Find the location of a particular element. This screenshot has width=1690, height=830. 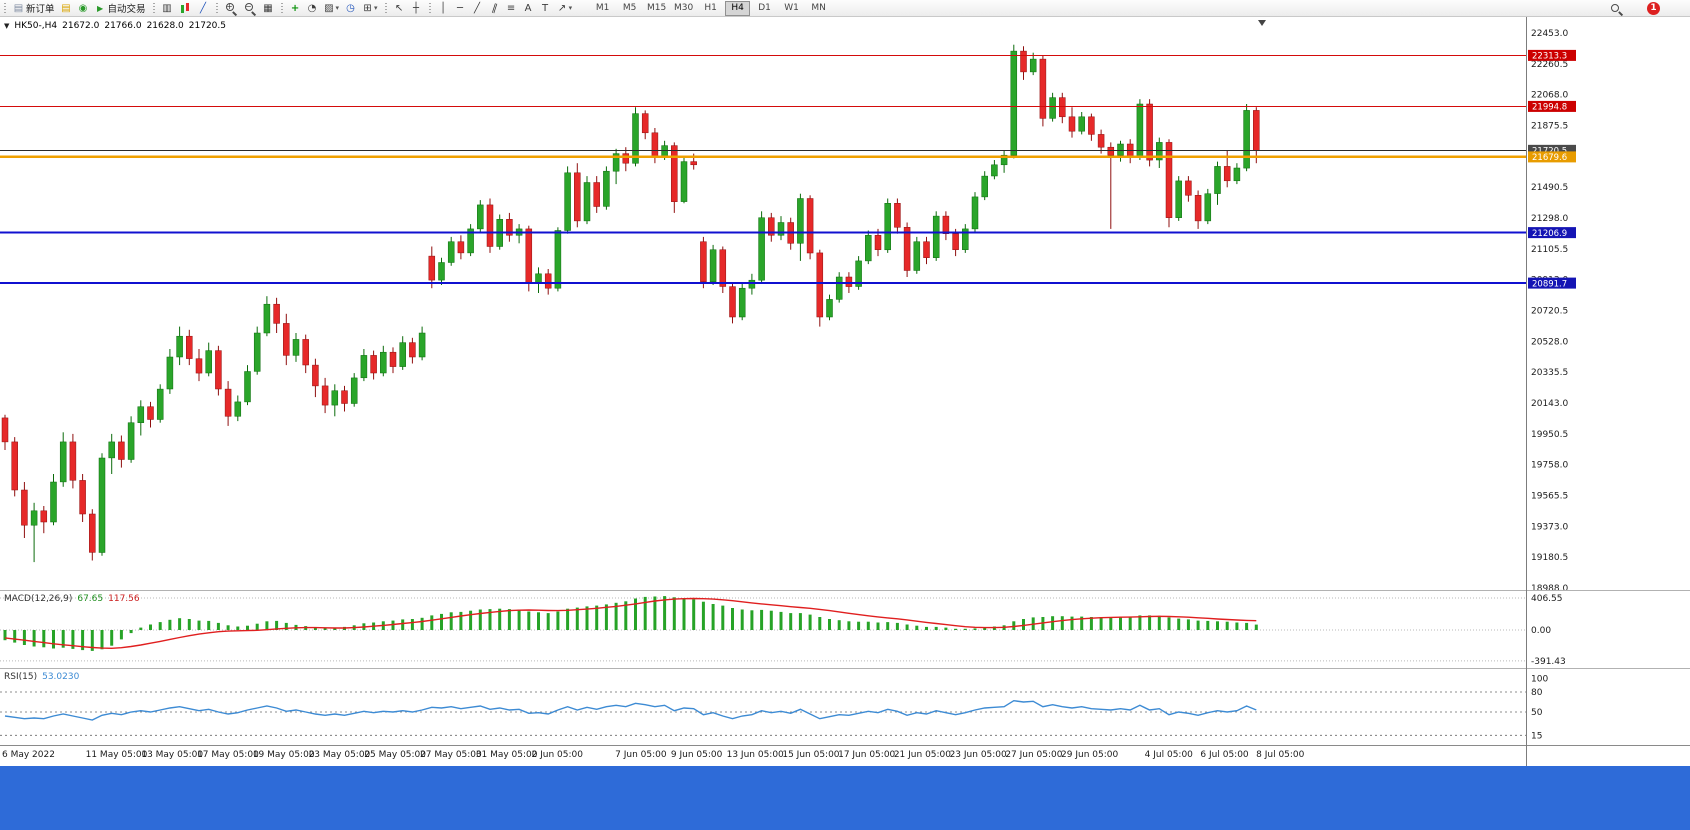

channel-tool-button: ∥ is located at coordinates (494, 8).